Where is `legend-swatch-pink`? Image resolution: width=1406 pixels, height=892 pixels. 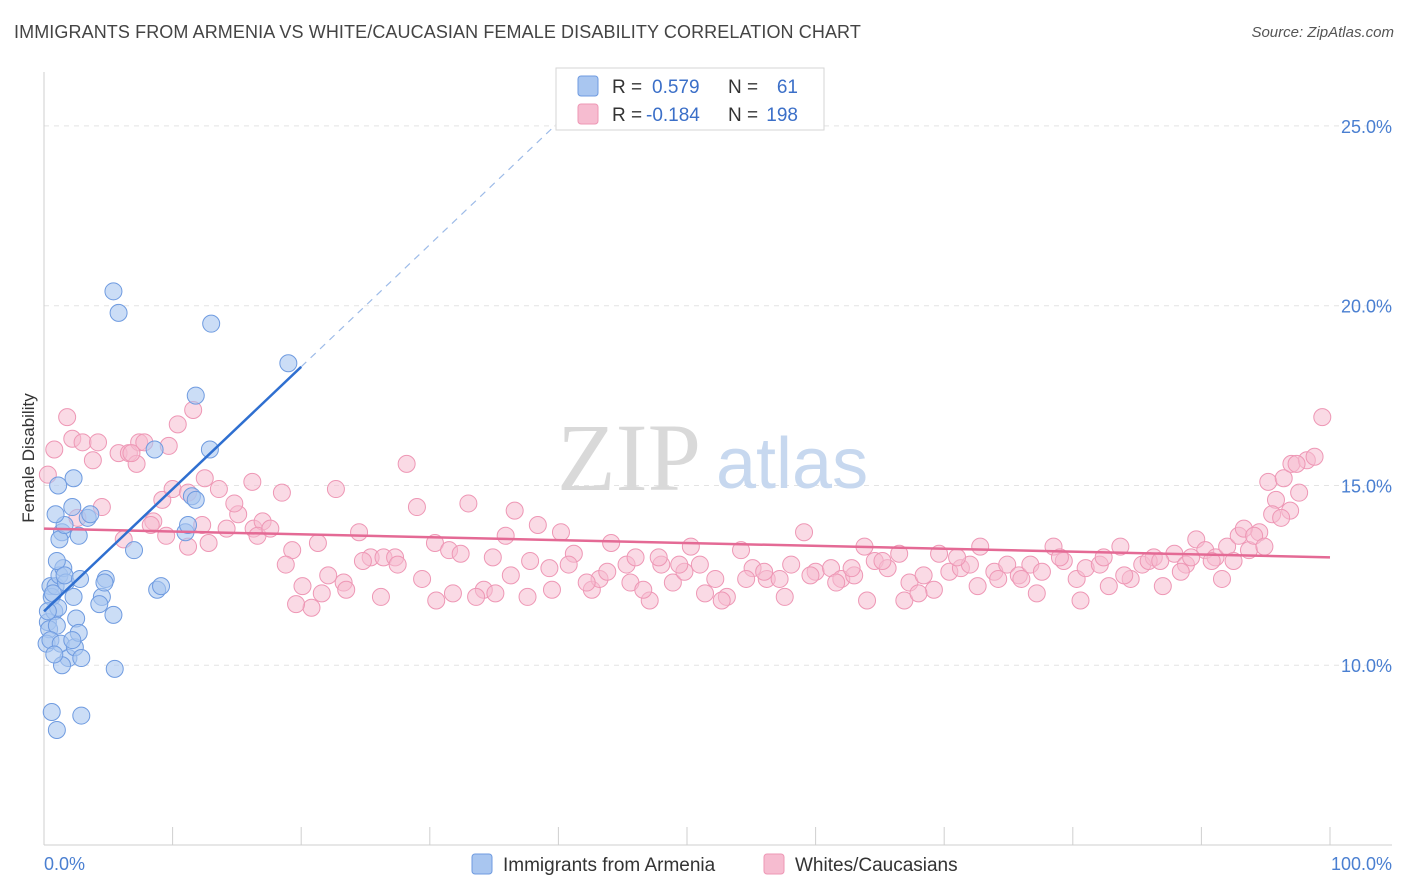
legend-swatch-pink is located at coordinates (588, 114).